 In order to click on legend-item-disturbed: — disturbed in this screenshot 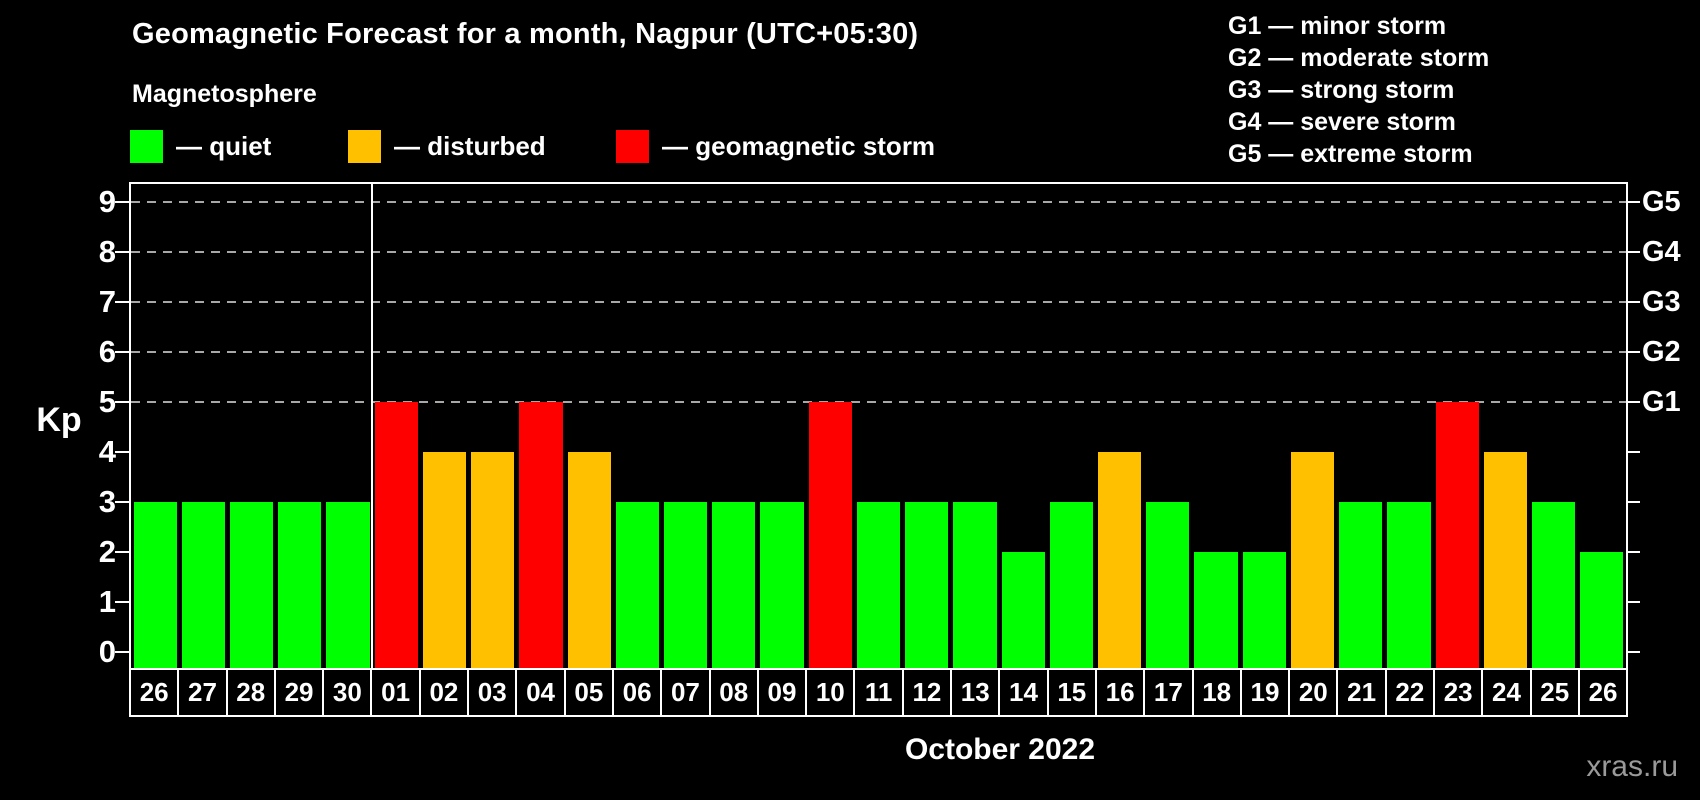, I will do `click(447, 146)`.